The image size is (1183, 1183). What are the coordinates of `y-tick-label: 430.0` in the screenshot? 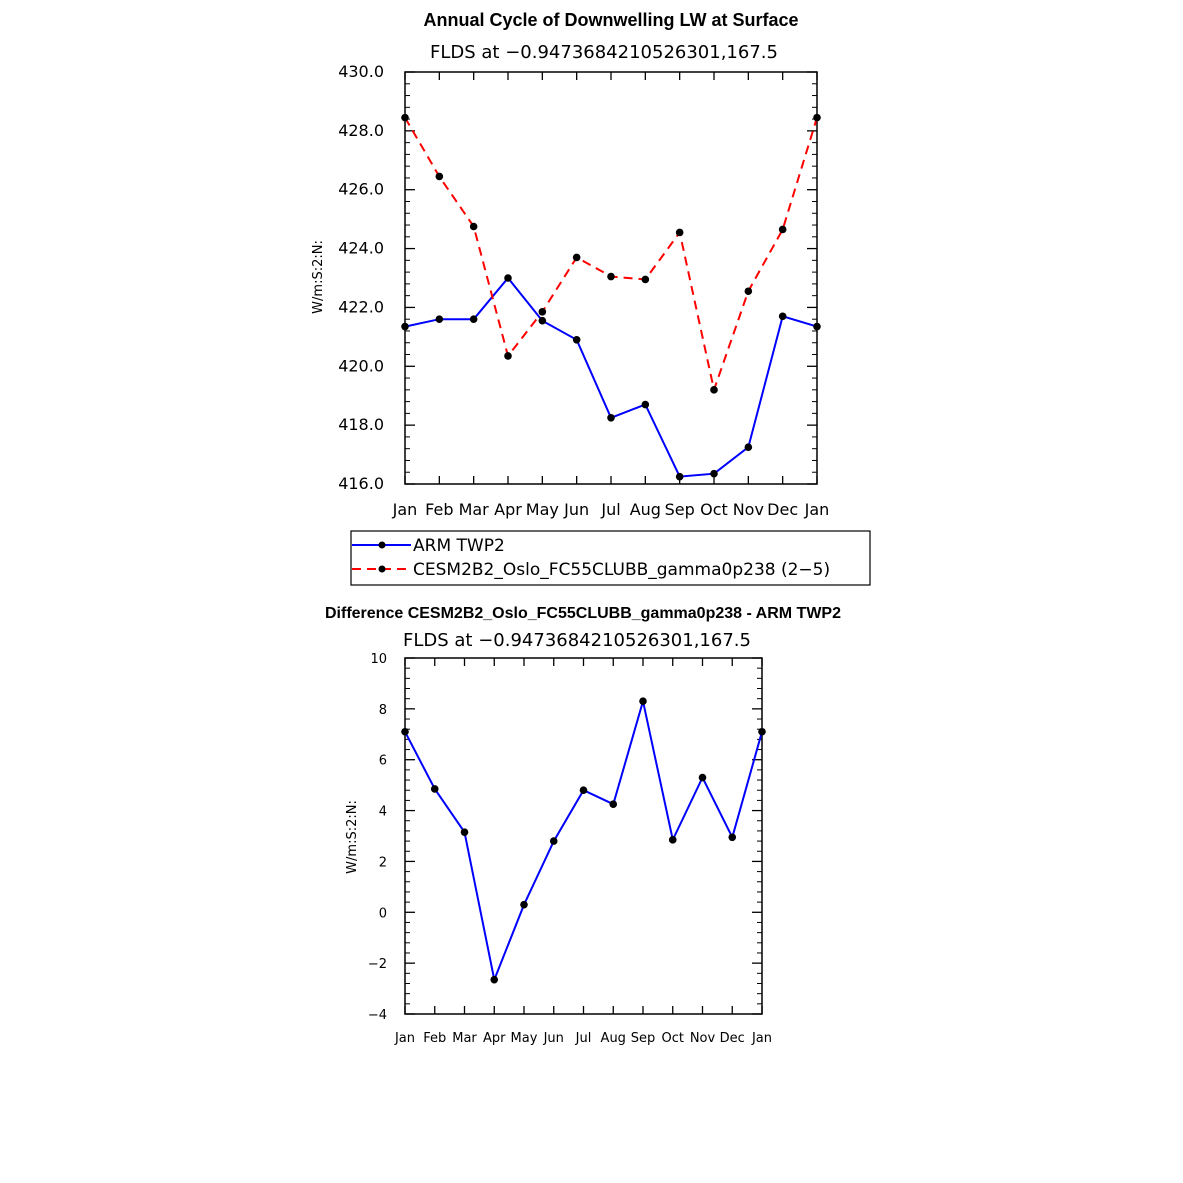 It's located at (361, 71).